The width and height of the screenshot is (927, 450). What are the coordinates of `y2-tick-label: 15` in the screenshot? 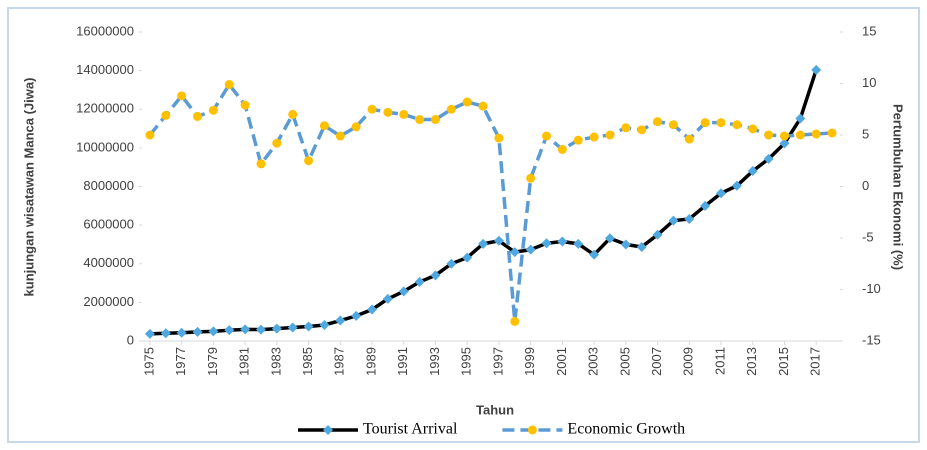 It's located at (869, 30).